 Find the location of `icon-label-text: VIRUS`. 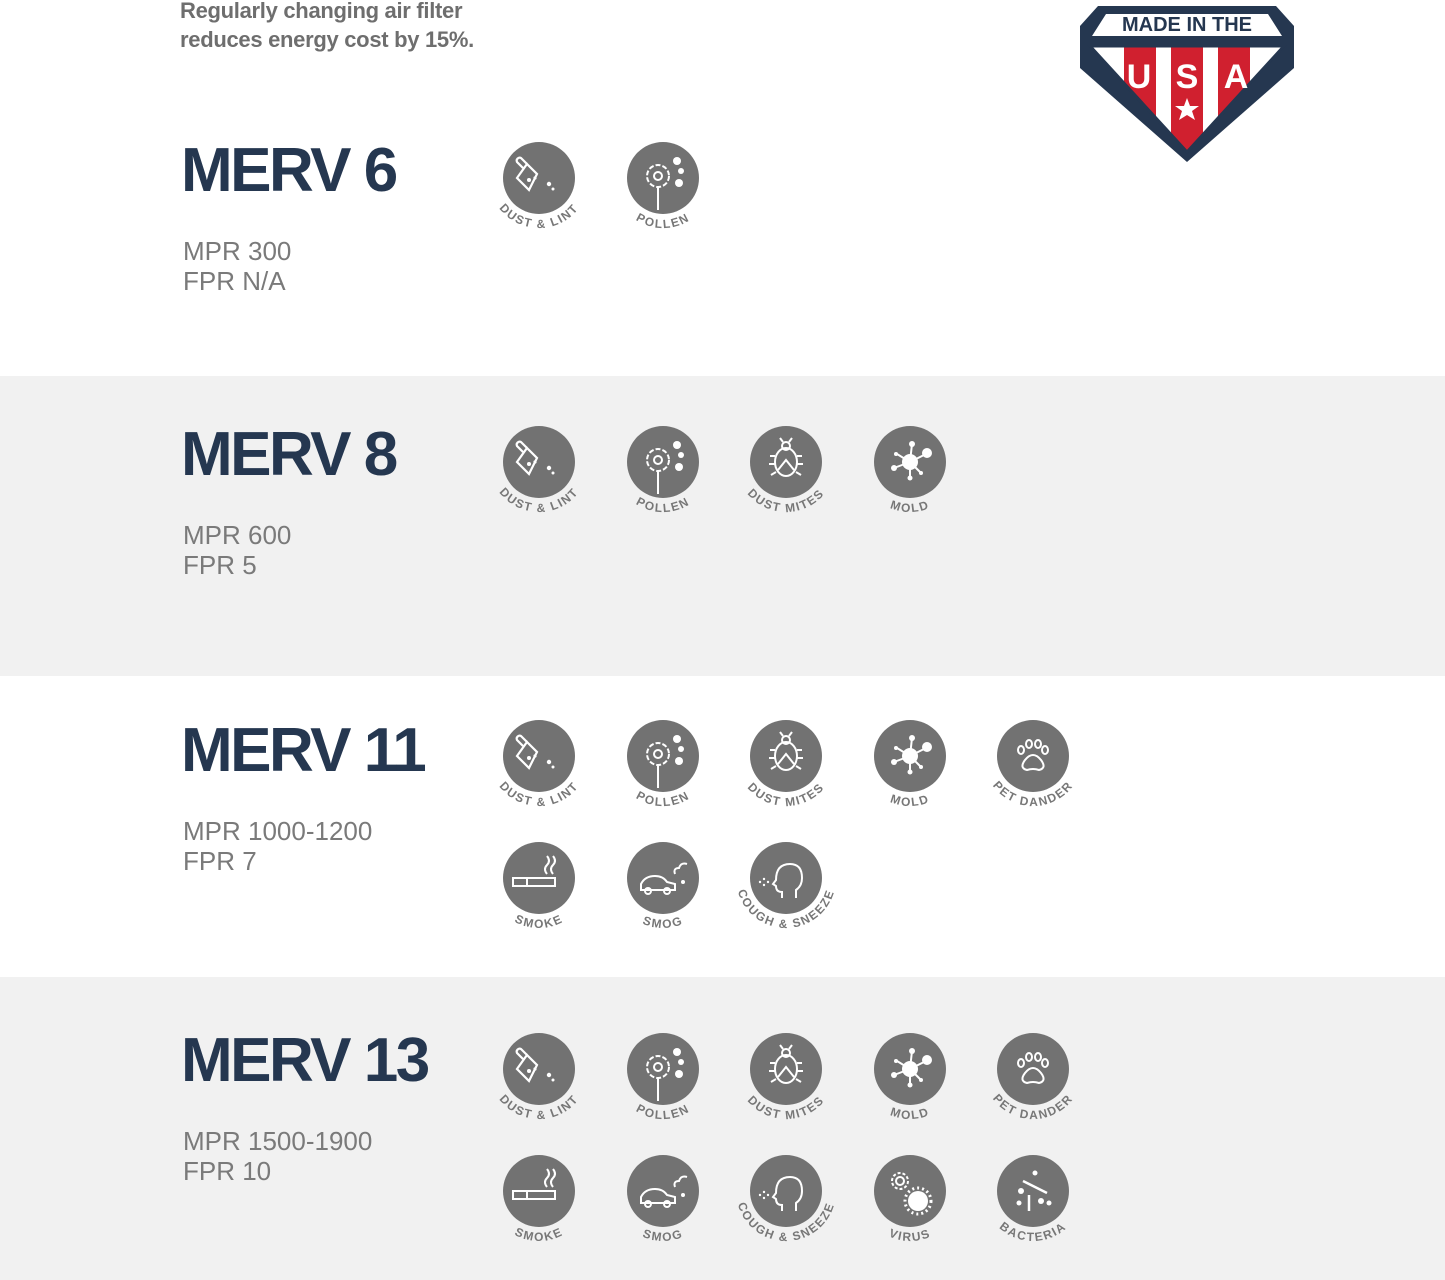

icon-label-text: VIRUS is located at coordinates (909, 1235).